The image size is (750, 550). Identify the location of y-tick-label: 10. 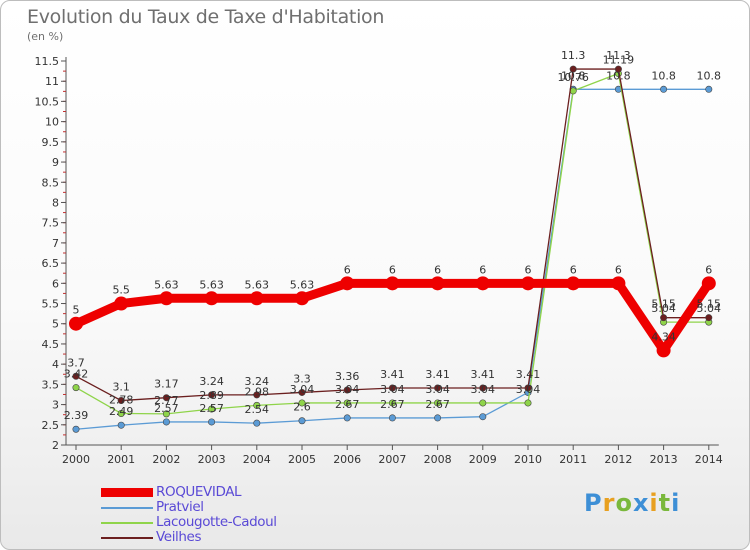
(52, 122).